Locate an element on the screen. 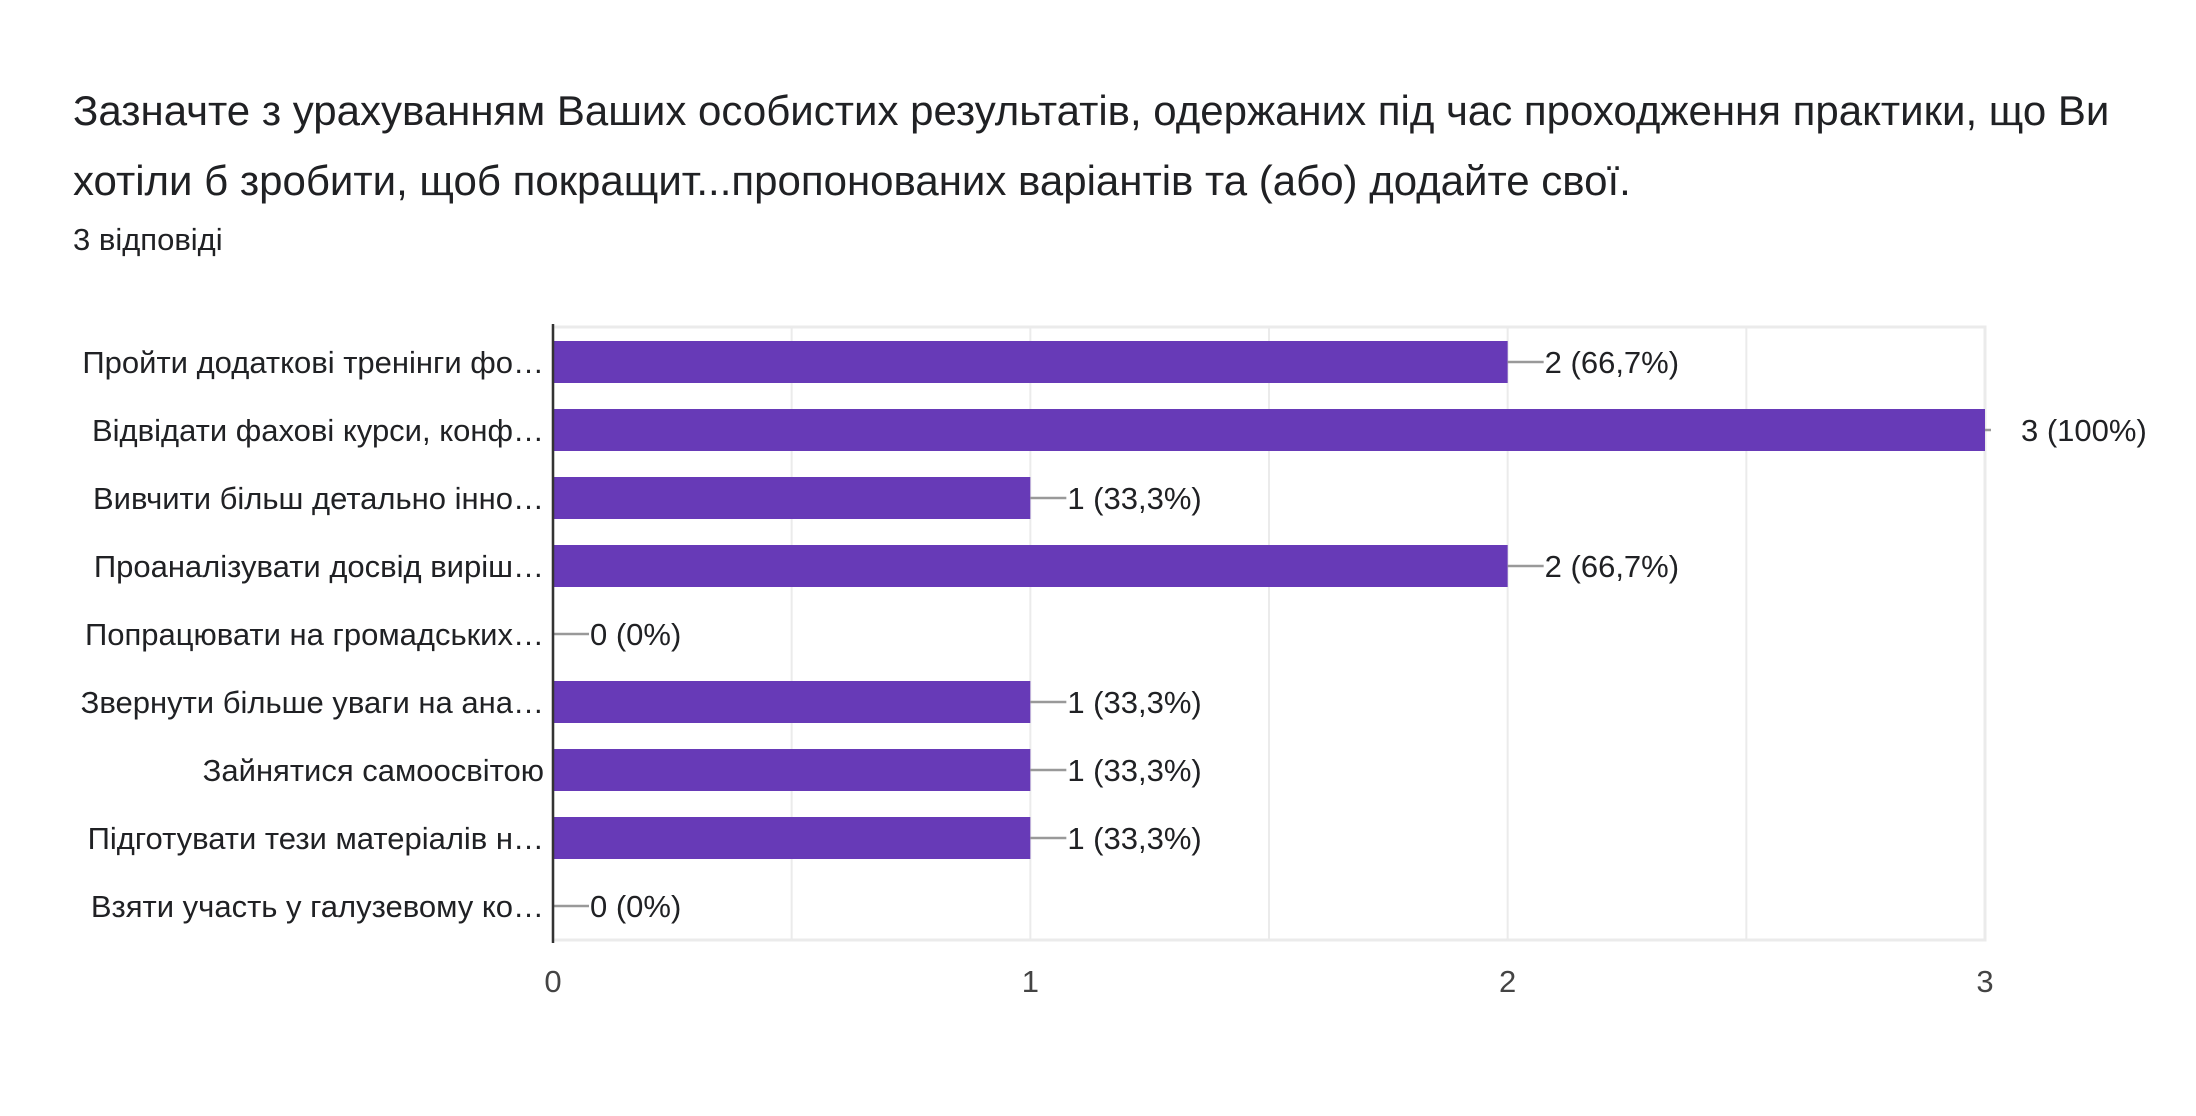  x-tick-label: 1 is located at coordinates (1030, 981).